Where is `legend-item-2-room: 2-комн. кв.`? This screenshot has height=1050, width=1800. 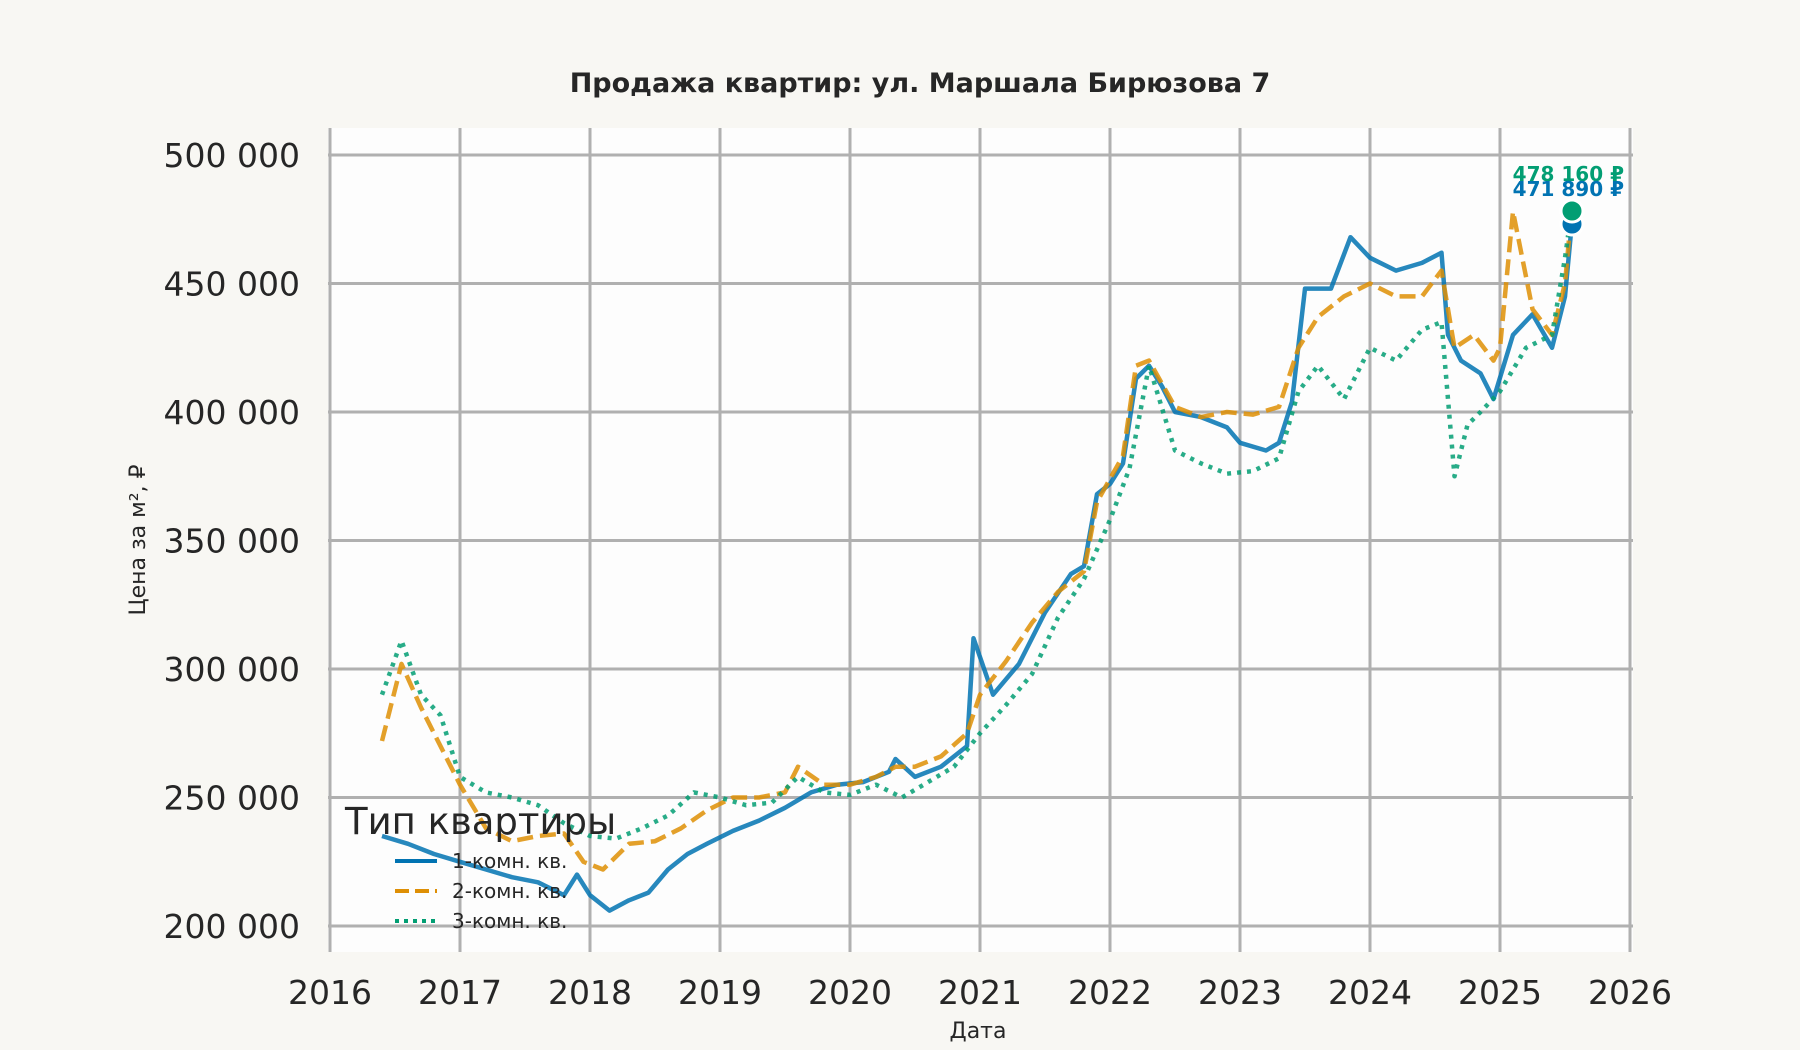 legend-item-2-room: 2-комн. кв. is located at coordinates (481, 891).